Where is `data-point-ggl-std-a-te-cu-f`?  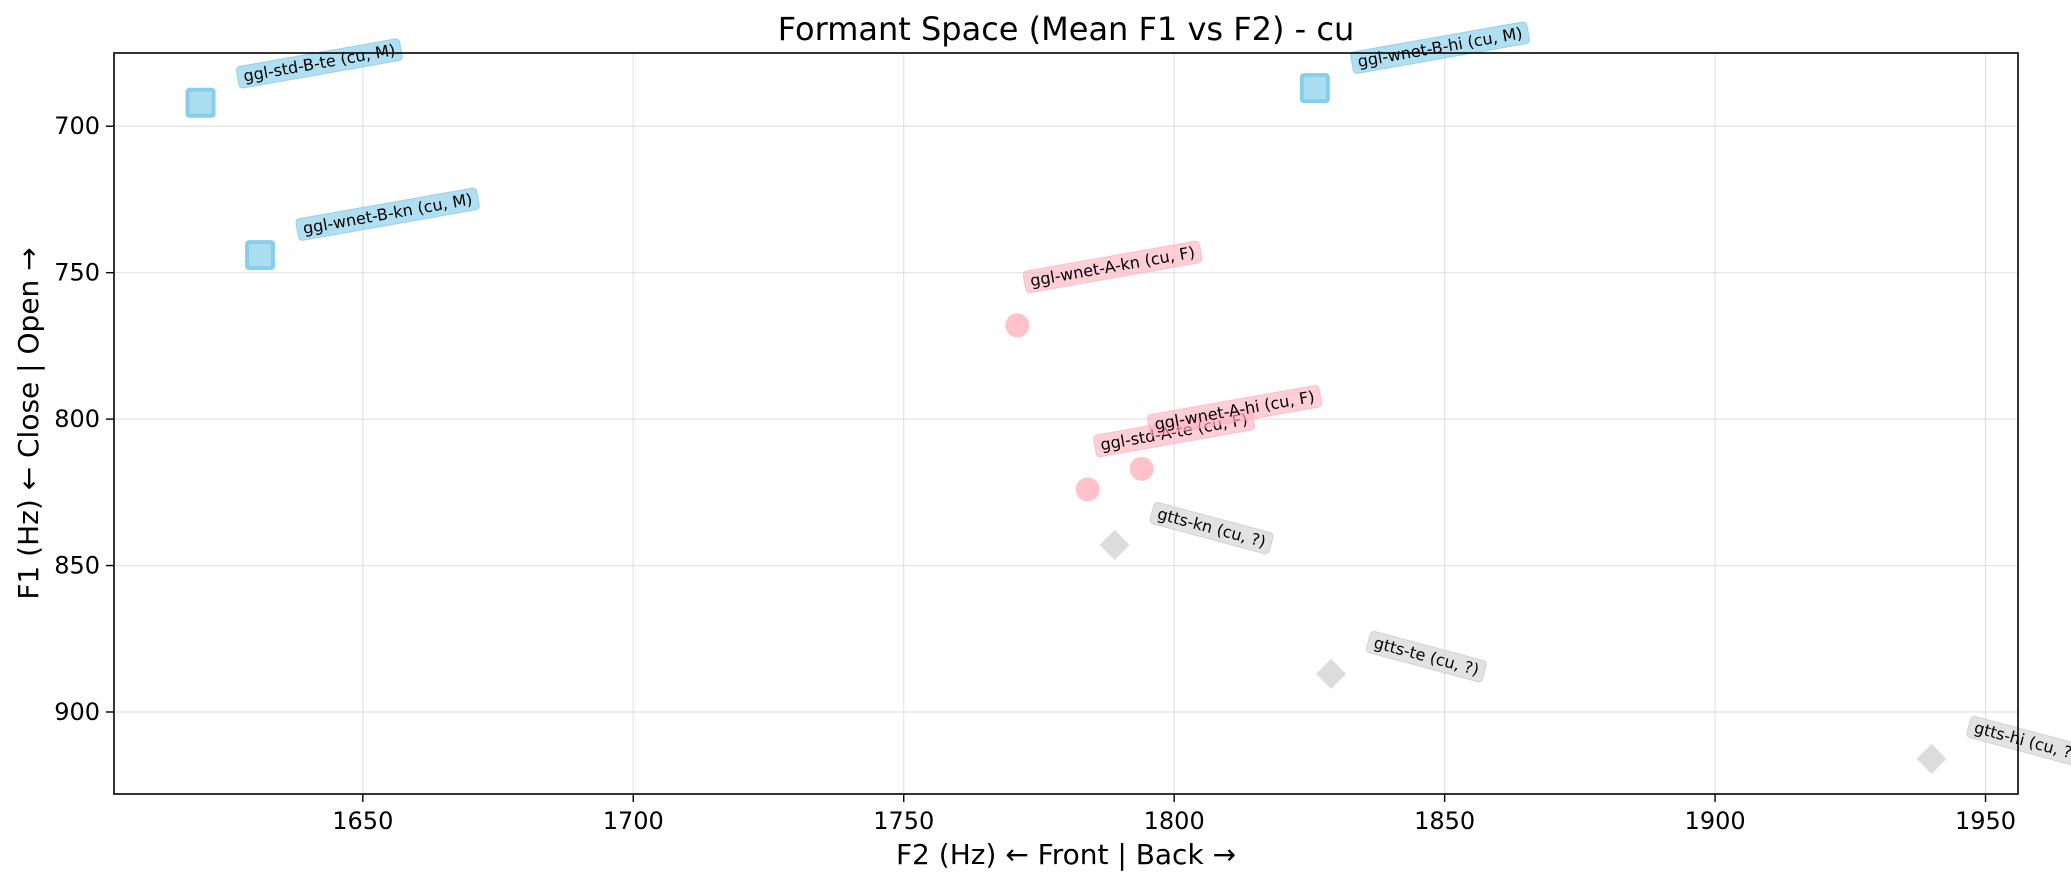
data-point-ggl-std-a-te-cu-f is located at coordinates (1087, 489).